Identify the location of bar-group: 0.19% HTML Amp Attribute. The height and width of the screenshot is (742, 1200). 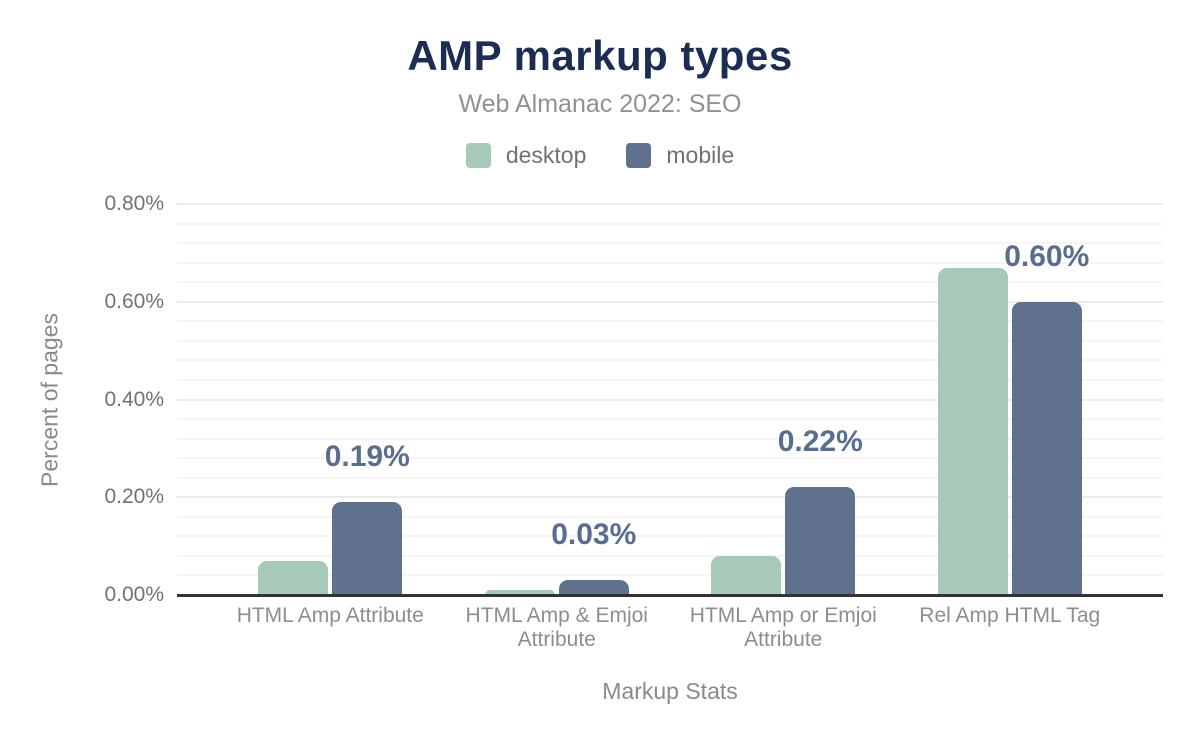
(330, 415).